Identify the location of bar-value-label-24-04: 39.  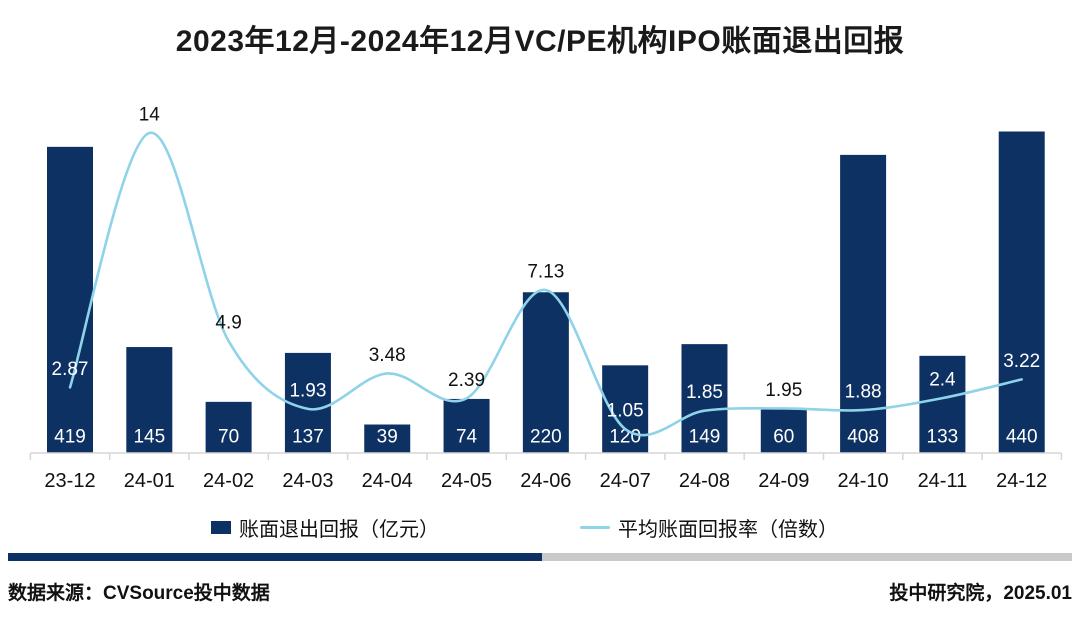
(387, 437).